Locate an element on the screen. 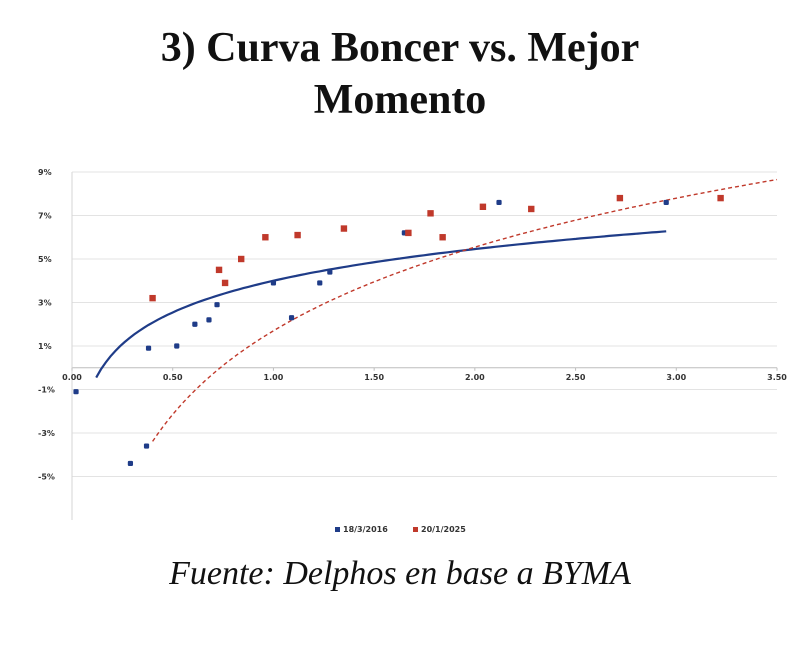 The width and height of the screenshot is (800, 645). x-tick-label: 0.50 is located at coordinates (173, 377).